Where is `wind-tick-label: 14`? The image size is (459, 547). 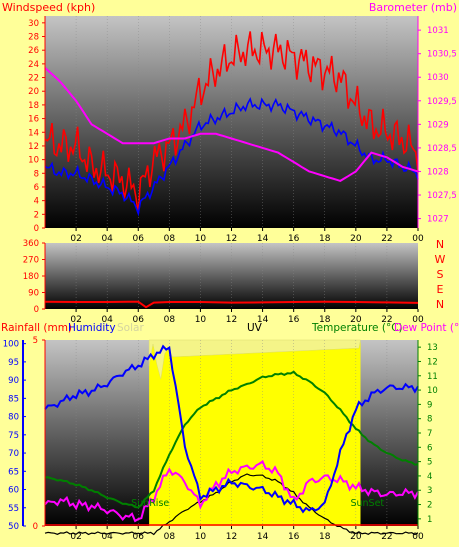 wind-tick-label: 14 is located at coordinates (33, 133).